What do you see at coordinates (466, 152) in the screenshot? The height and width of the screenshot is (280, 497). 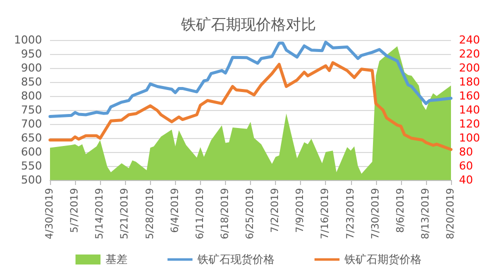 I see `y2-tick-label: 80` at bounding box center [466, 152].